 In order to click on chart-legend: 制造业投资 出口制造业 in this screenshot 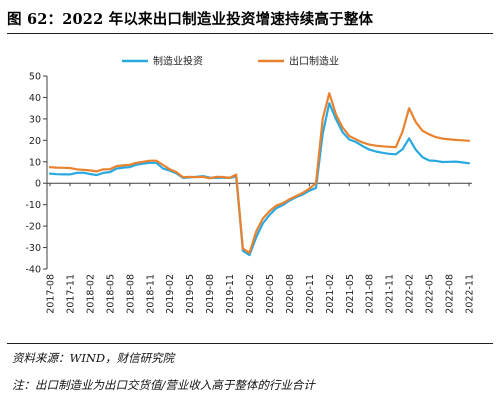, I will do `click(230, 61)`.